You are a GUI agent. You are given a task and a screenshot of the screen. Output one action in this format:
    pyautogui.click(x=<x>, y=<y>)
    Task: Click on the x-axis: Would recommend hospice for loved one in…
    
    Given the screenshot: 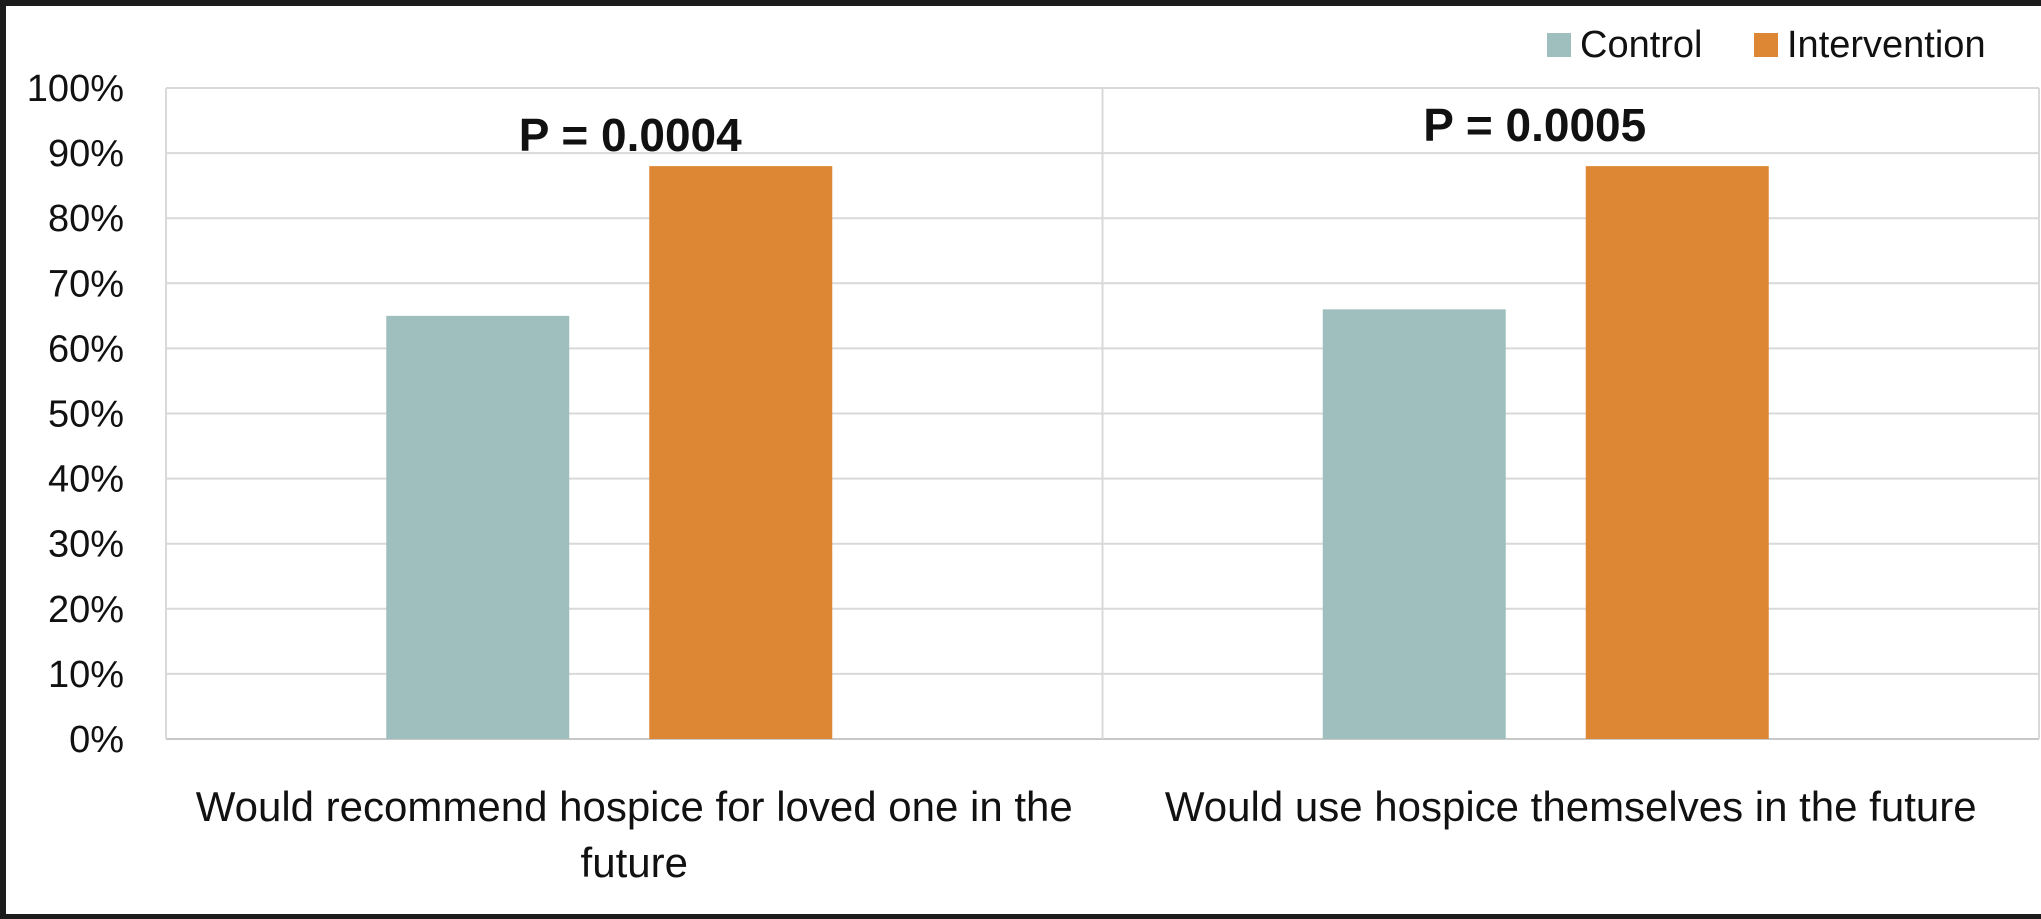 What is the action you would take?
    pyautogui.click(x=1086, y=834)
    